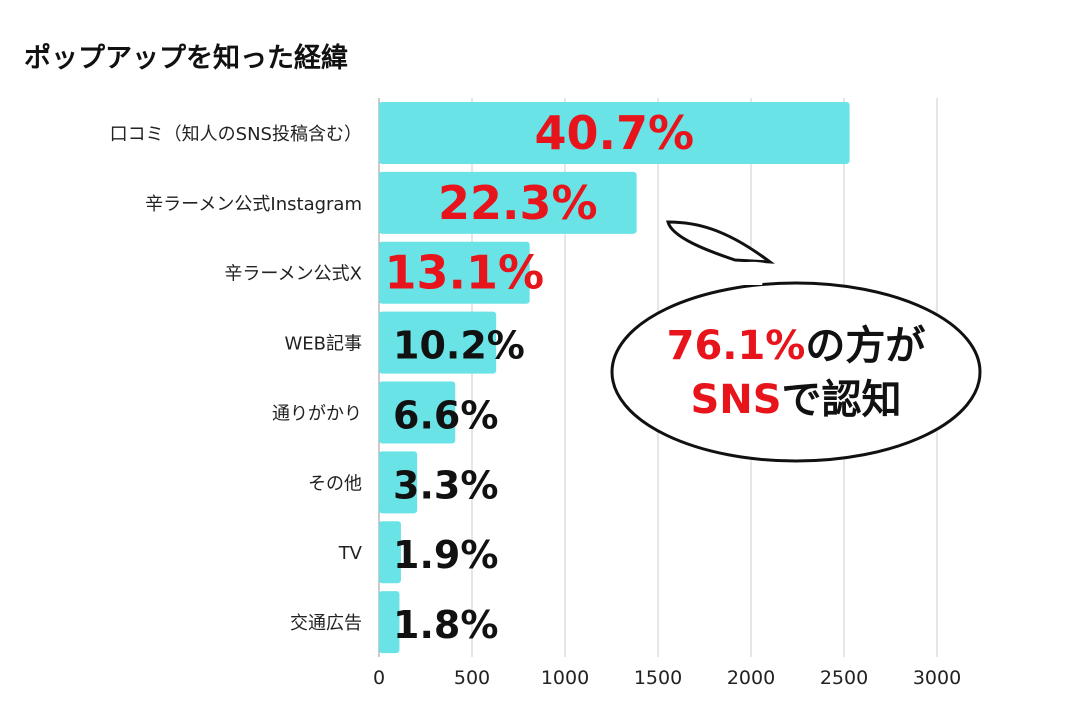  I want to click on category-label: 口コミ（知人のSNS投稿含む）, so click(236, 134).